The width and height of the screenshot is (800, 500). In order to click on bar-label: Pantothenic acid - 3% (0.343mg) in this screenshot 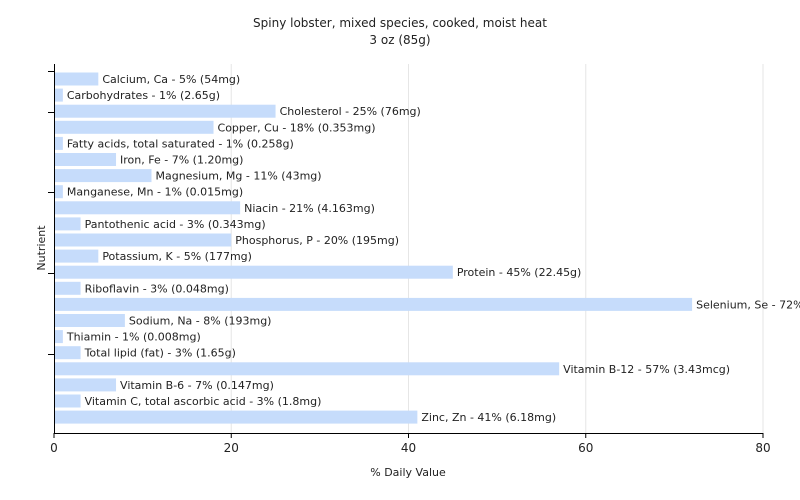, I will do `click(175, 224)`.